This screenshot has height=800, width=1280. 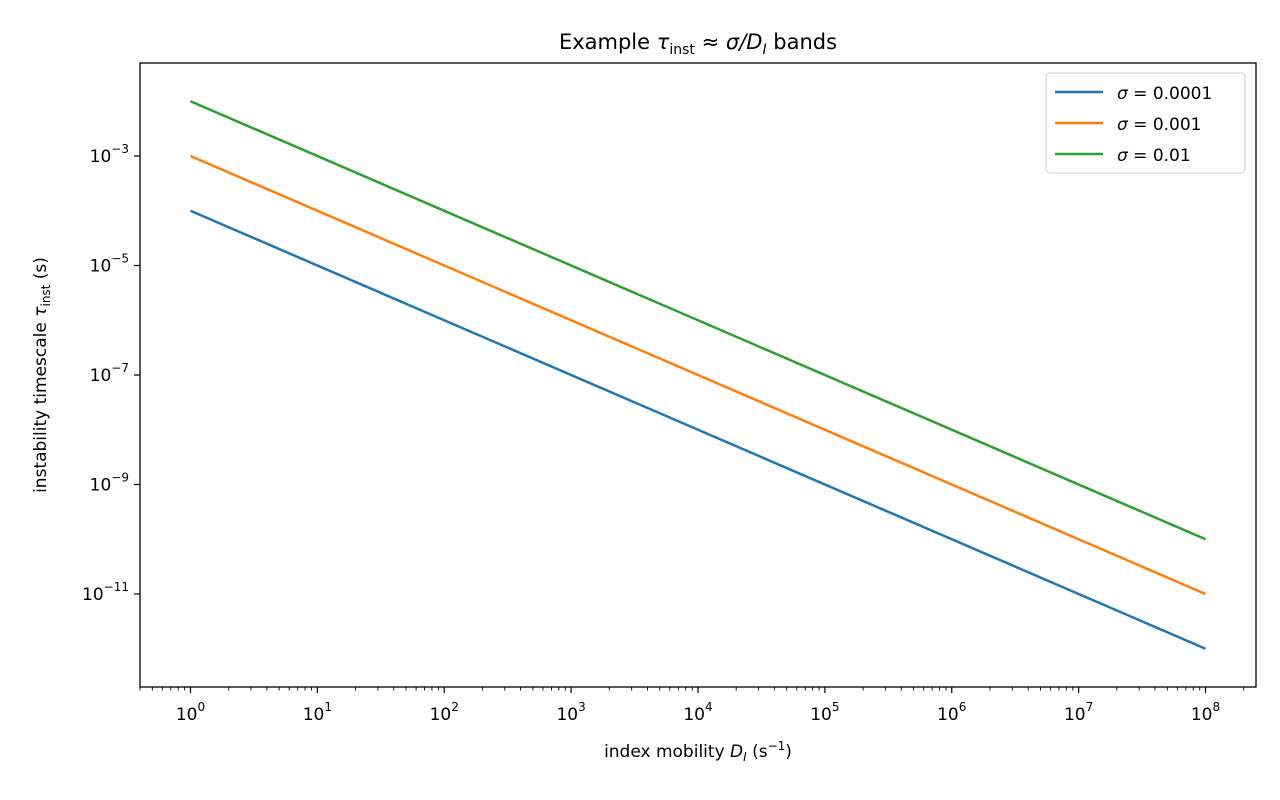 What do you see at coordinates (745, 757) in the screenshot?
I see `x-axis-label-d-sub: I` at bounding box center [745, 757].